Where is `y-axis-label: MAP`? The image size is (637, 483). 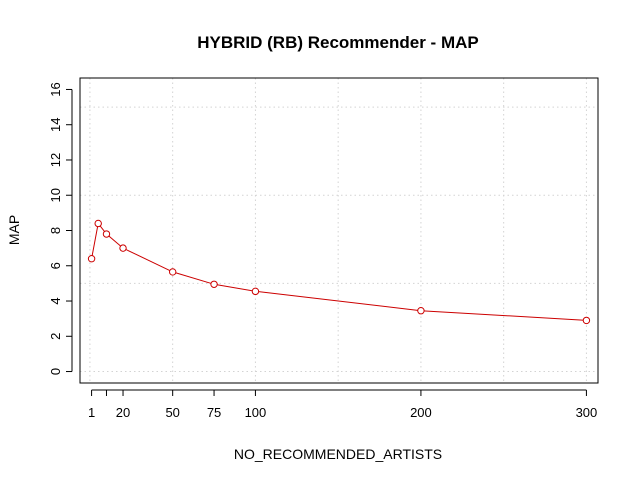
y-axis-label: MAP is located at coordinates (14, 230).